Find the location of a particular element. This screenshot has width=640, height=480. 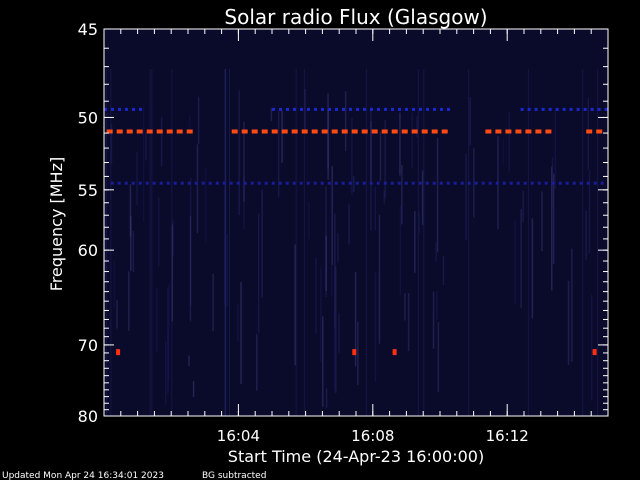

chart-title: Solar radio Flux (Glasgow) is located at coordinates (355, 17).